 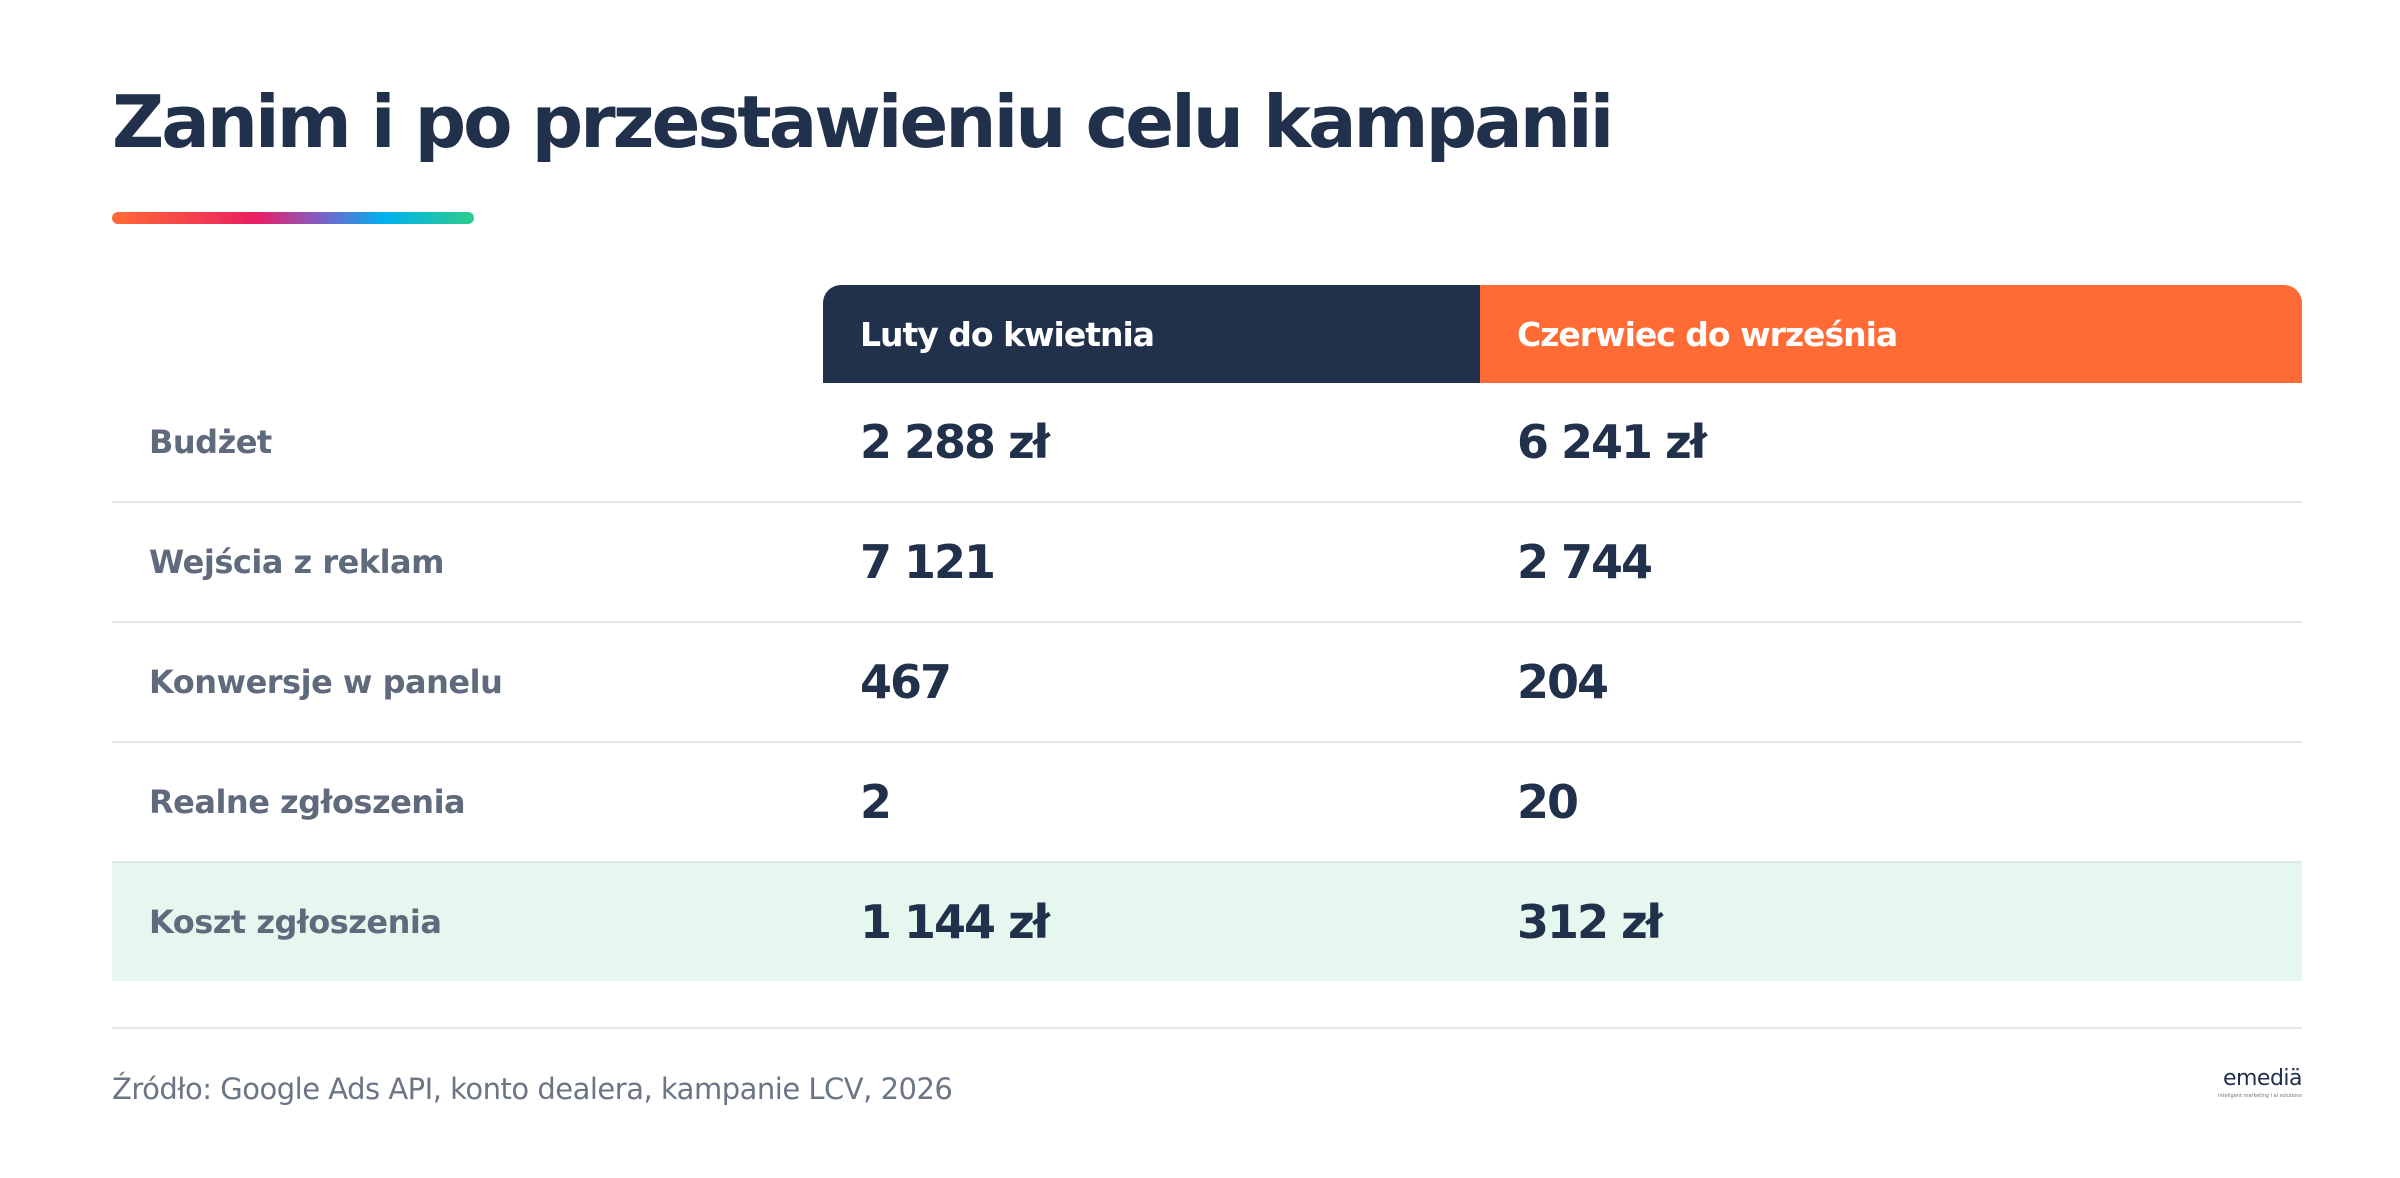 What do you see at coordinates (1207, 803) in the screenshot?
I see `table-row: Realne zgłoszenia 2 20` at bounding box center [1207, 803].